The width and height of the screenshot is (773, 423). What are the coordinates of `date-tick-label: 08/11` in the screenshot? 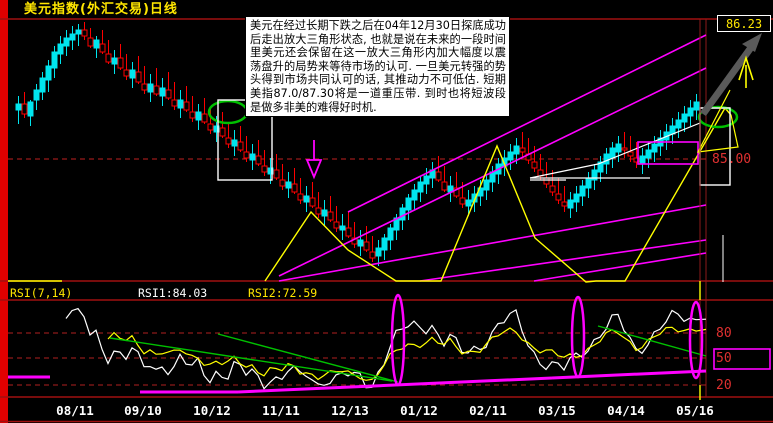 It's located at (75, 410).